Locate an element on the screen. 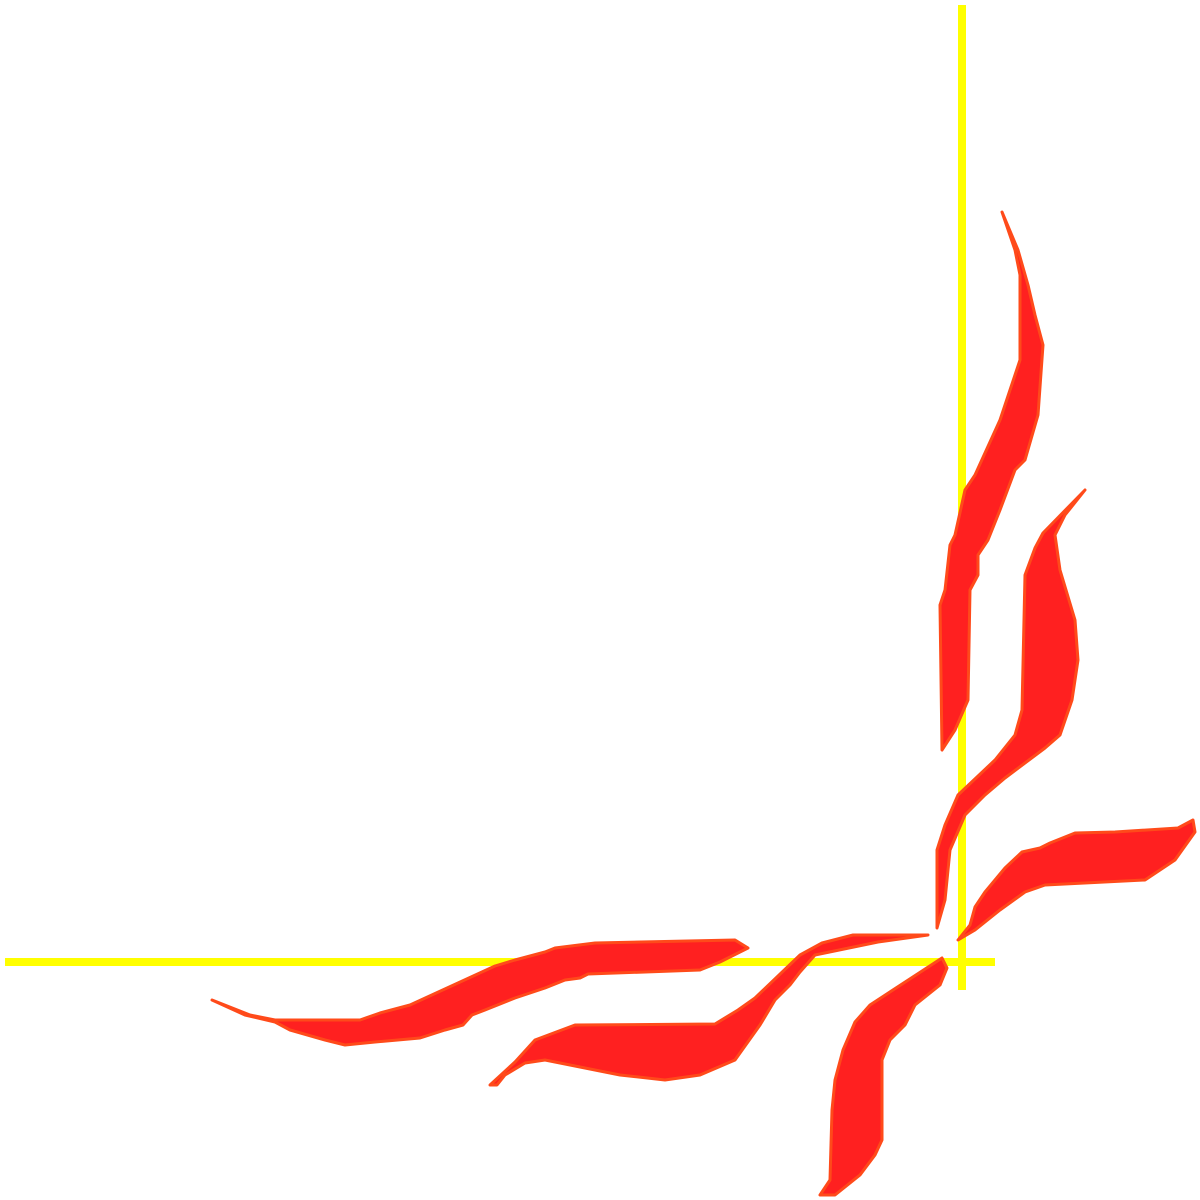  flame-top is located at coordinates (991, 481).